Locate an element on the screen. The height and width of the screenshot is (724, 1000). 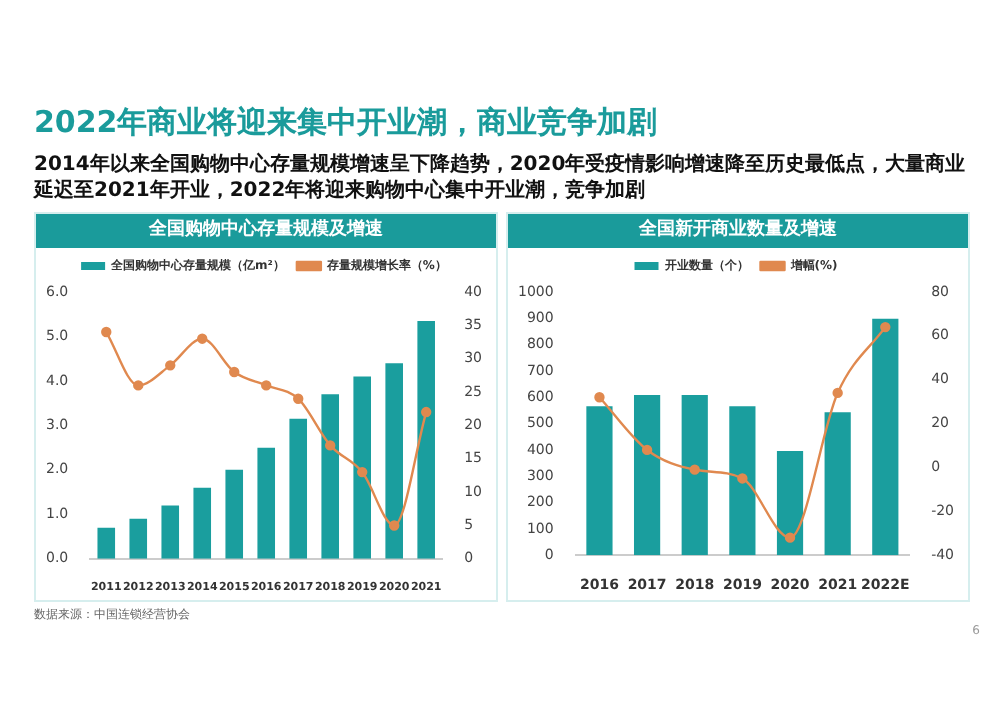
text: 2014年以来全国购物中心存量规模增速呈下降趋势，2020年受疫情影响增速降至历史最低点，大量商业延迟至2021年开业，2022年将迎来购物中心集中开业潮，竞争加剧 is located at coordinates (501, 178).